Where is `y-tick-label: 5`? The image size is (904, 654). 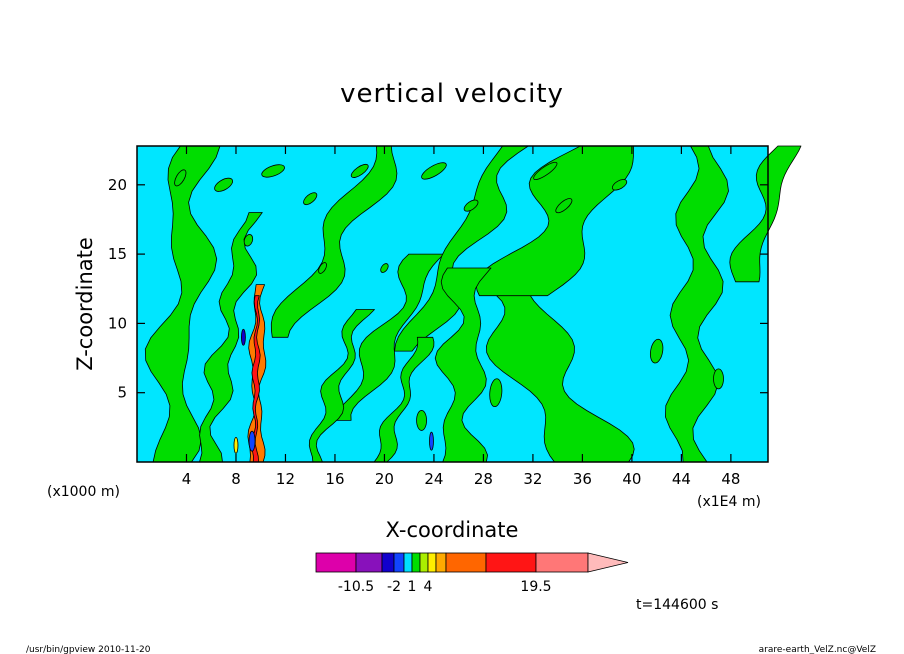
y-tick-label: 5 is located at coordinates (122, 393).